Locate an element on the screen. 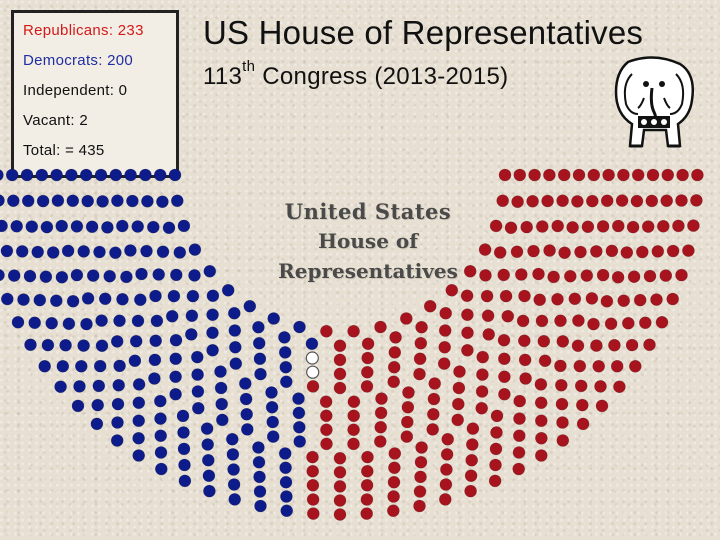  seat-vacant is located at coordinates (312, 358).